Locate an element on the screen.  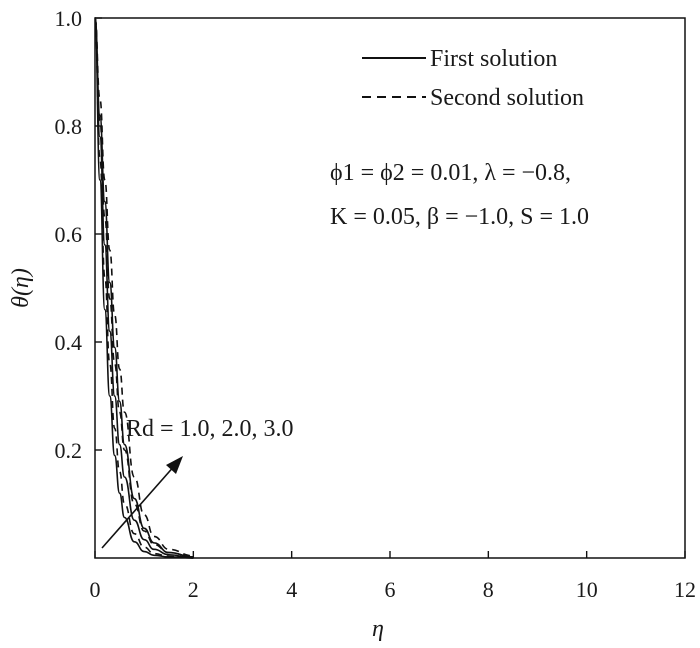
legend-second-solution: Second solution is located at coordinates (507, 98).